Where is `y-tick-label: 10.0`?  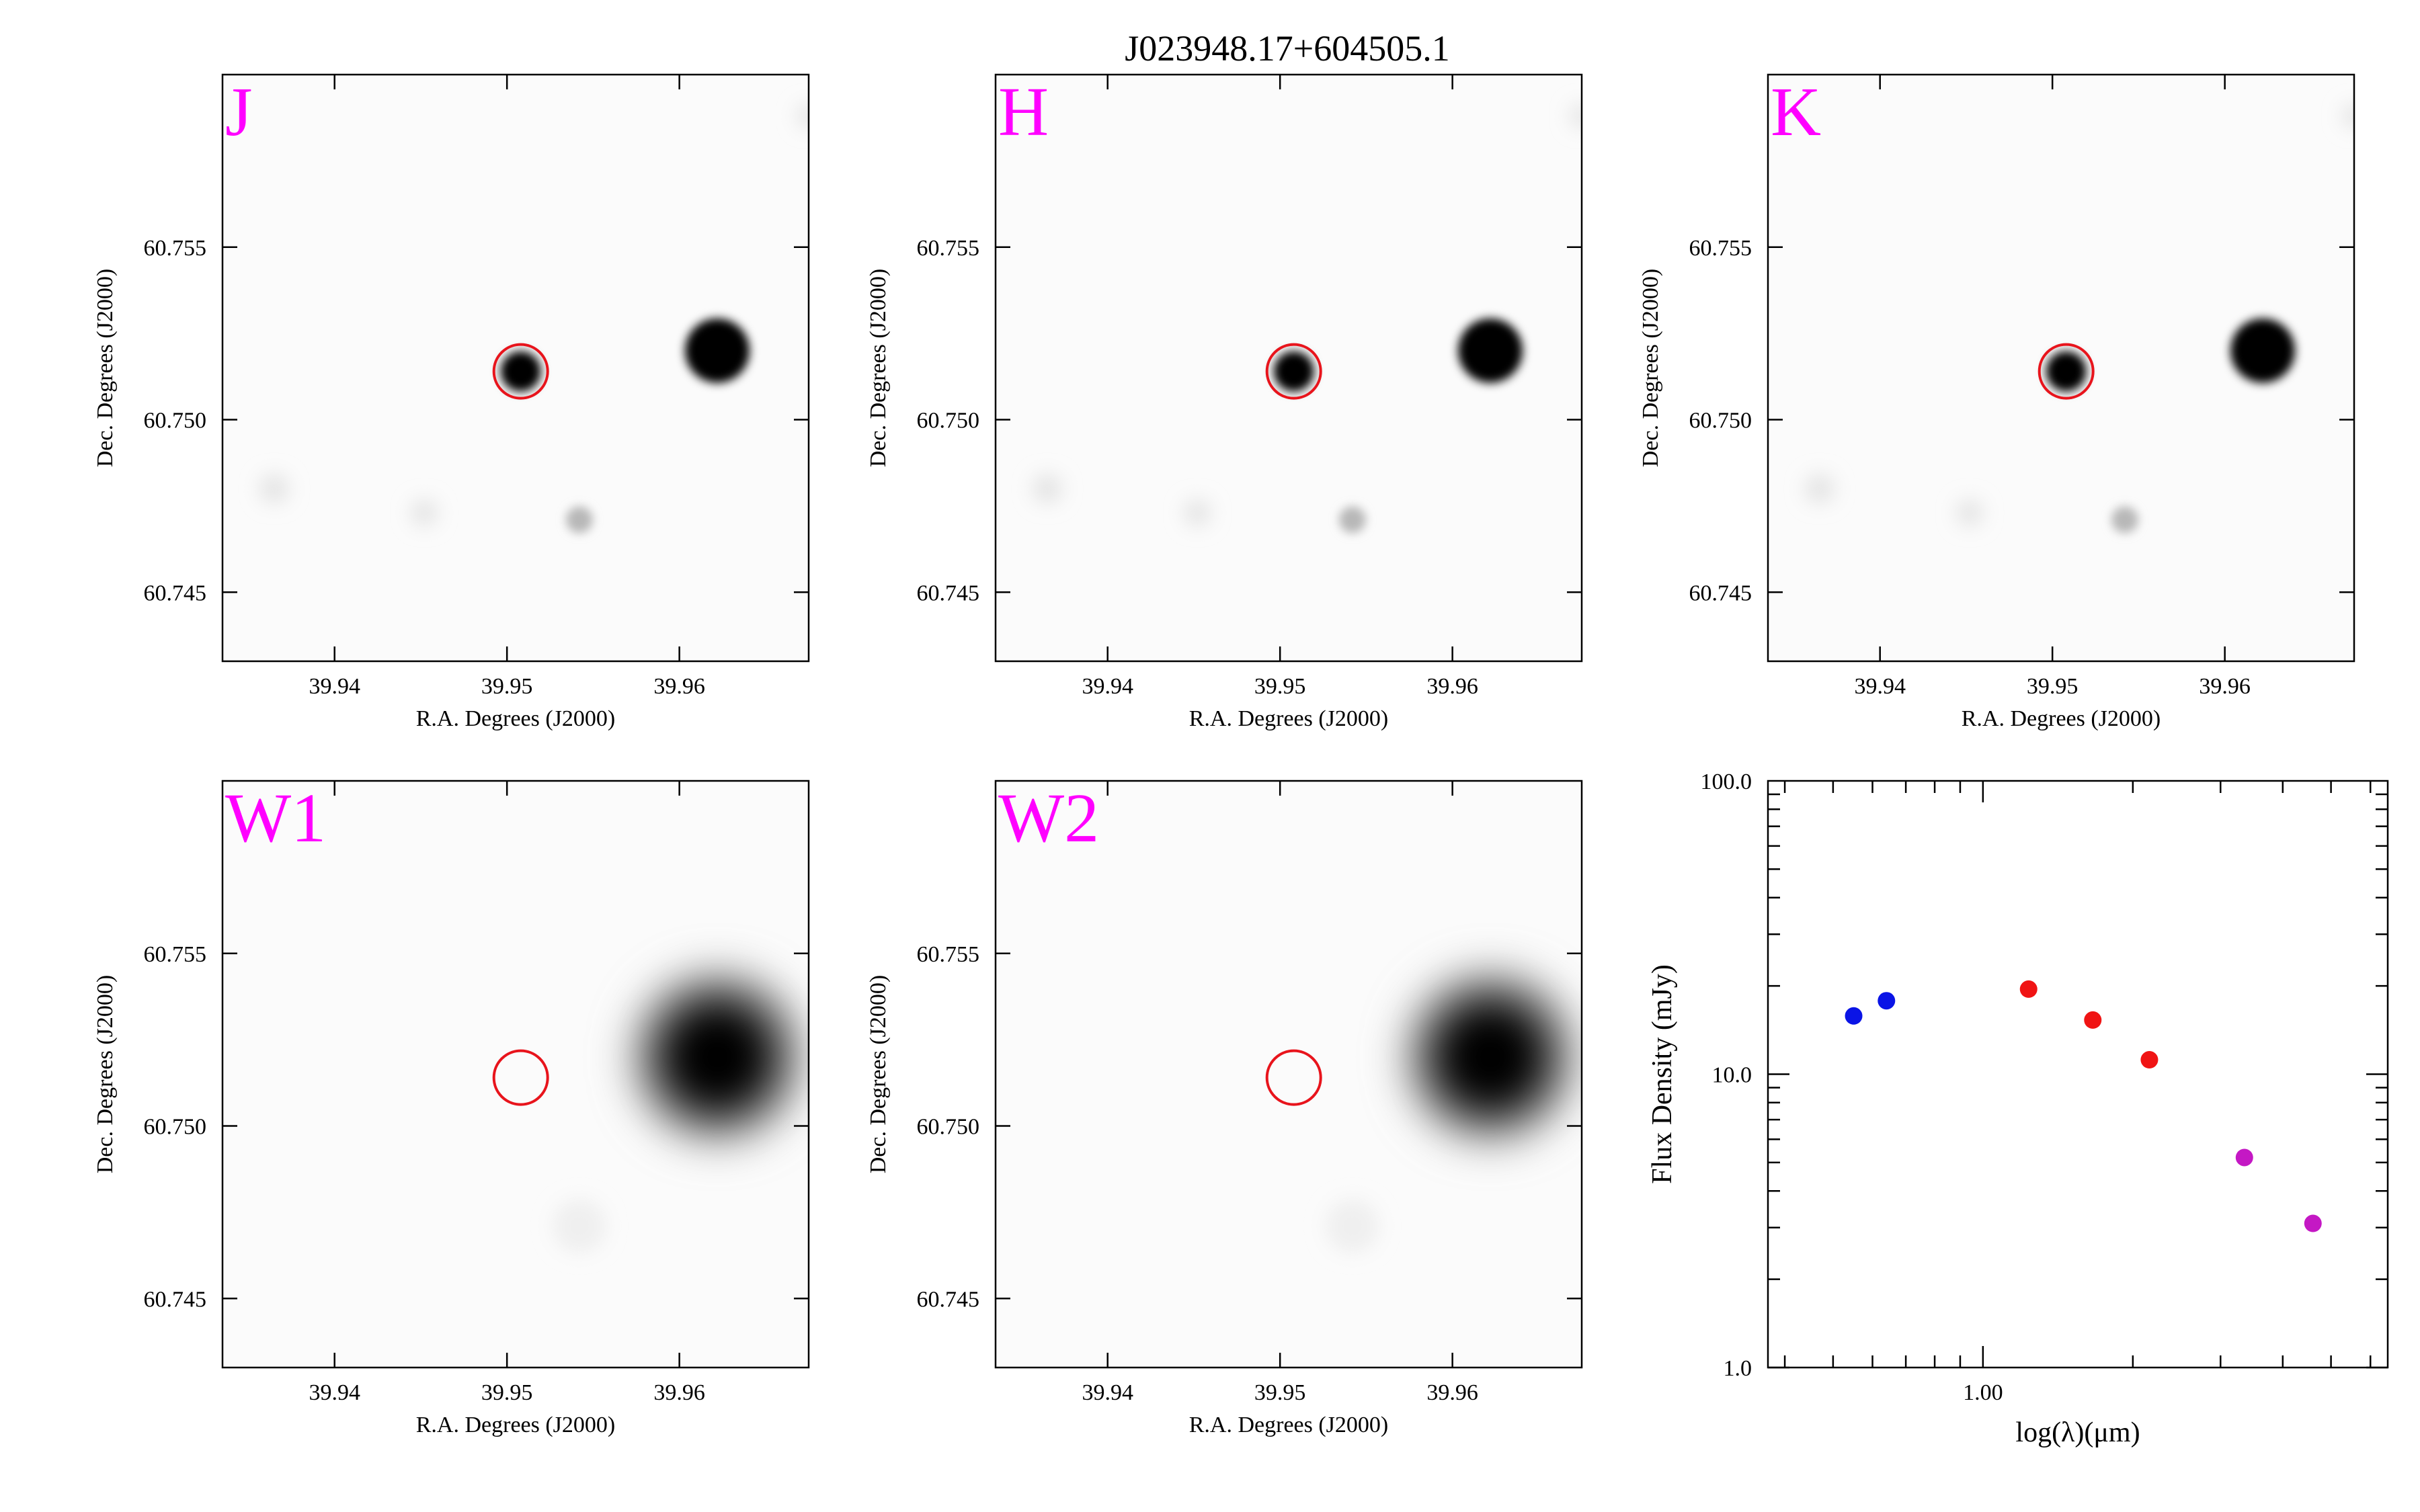
y-tick-label: 10.0 is located at coordinates (1732, 1076).